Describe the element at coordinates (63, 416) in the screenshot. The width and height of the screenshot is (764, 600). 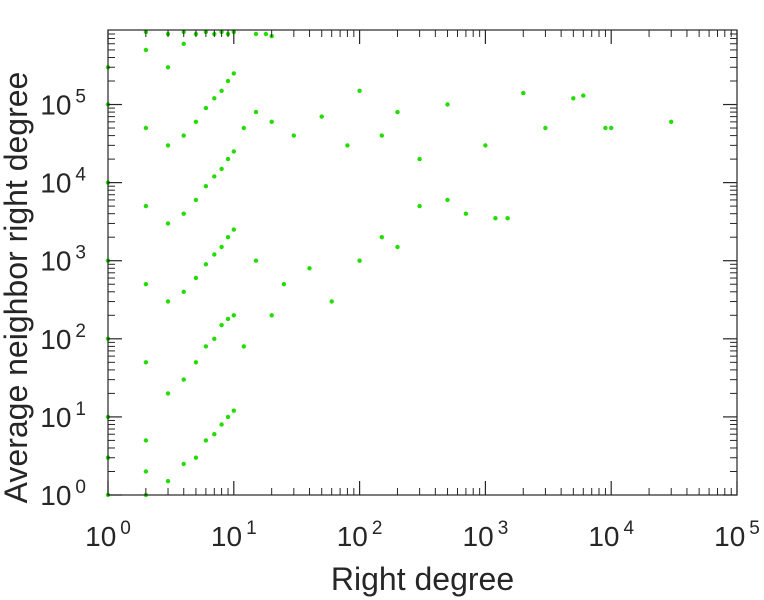
I see `y-tick-label: 10 1` at that location.